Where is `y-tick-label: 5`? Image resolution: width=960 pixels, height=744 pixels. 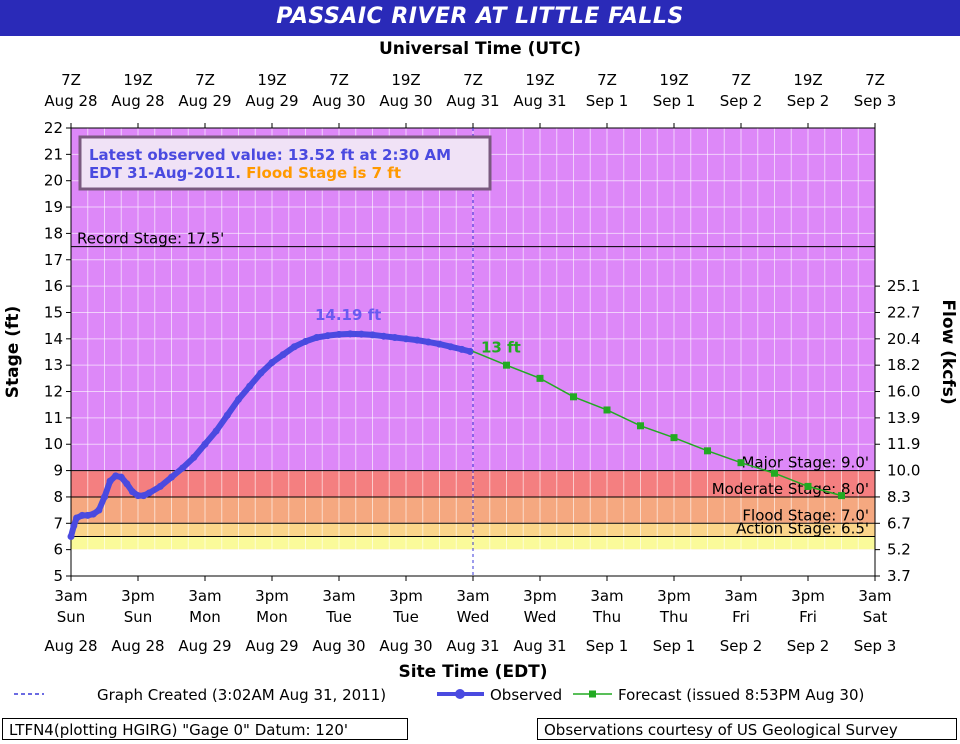 y-tick-label: 5 is located at coordinates (58, 576).